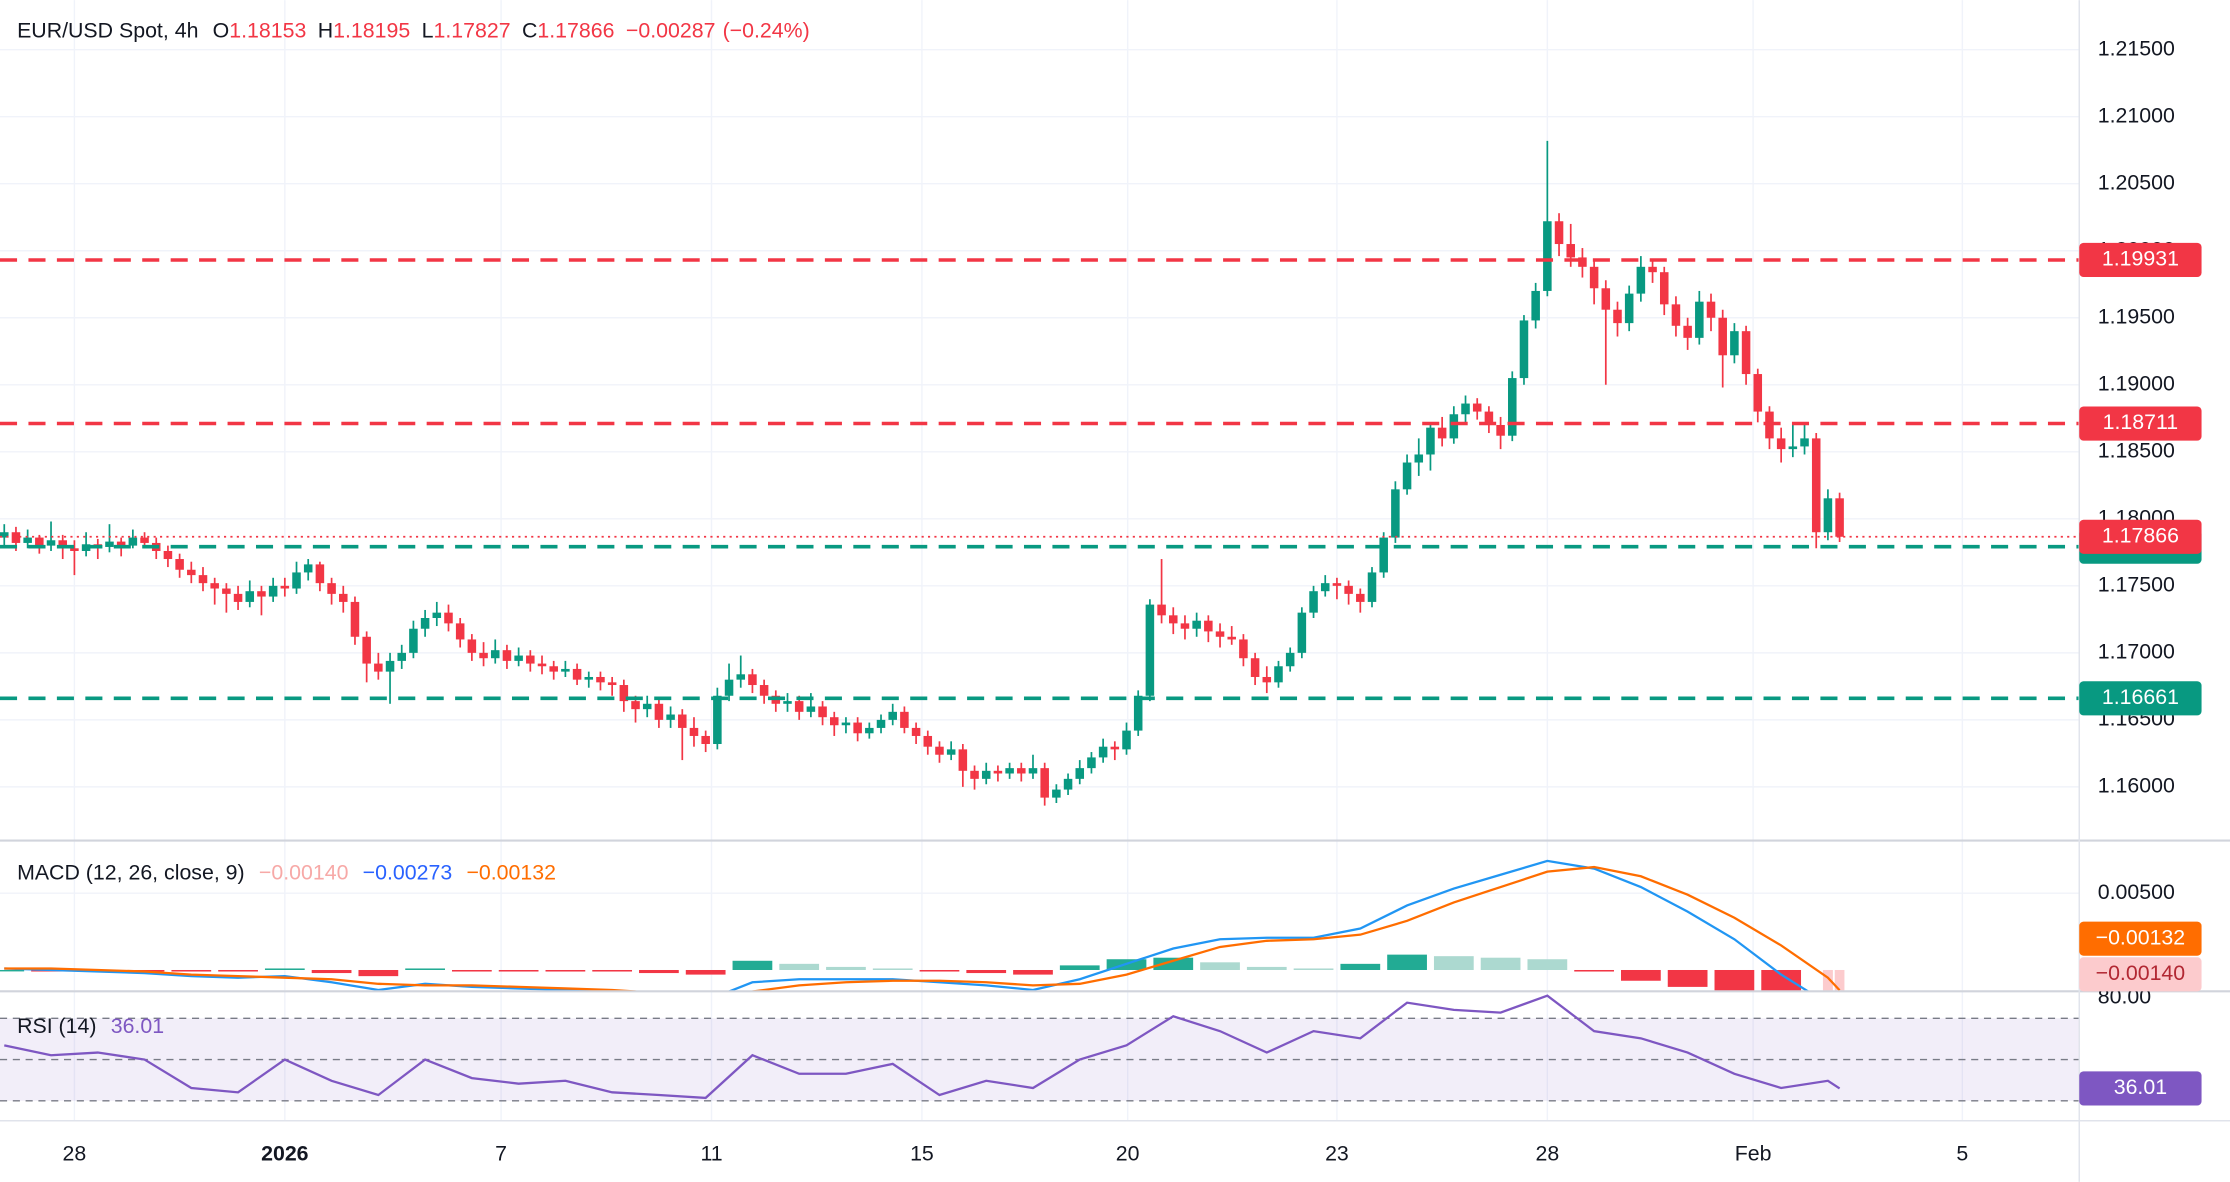 This screenshot has width=2230, height=1182. I want to click on ohlc-value: 1.18195, so click(371, 30).